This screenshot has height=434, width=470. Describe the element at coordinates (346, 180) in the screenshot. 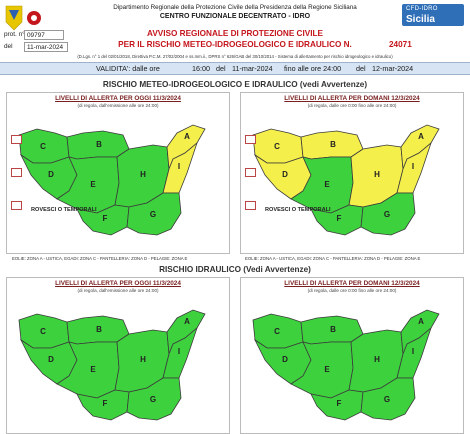

I see `sicily-map-meteo-domani: C D B E H A I F G` at that location.